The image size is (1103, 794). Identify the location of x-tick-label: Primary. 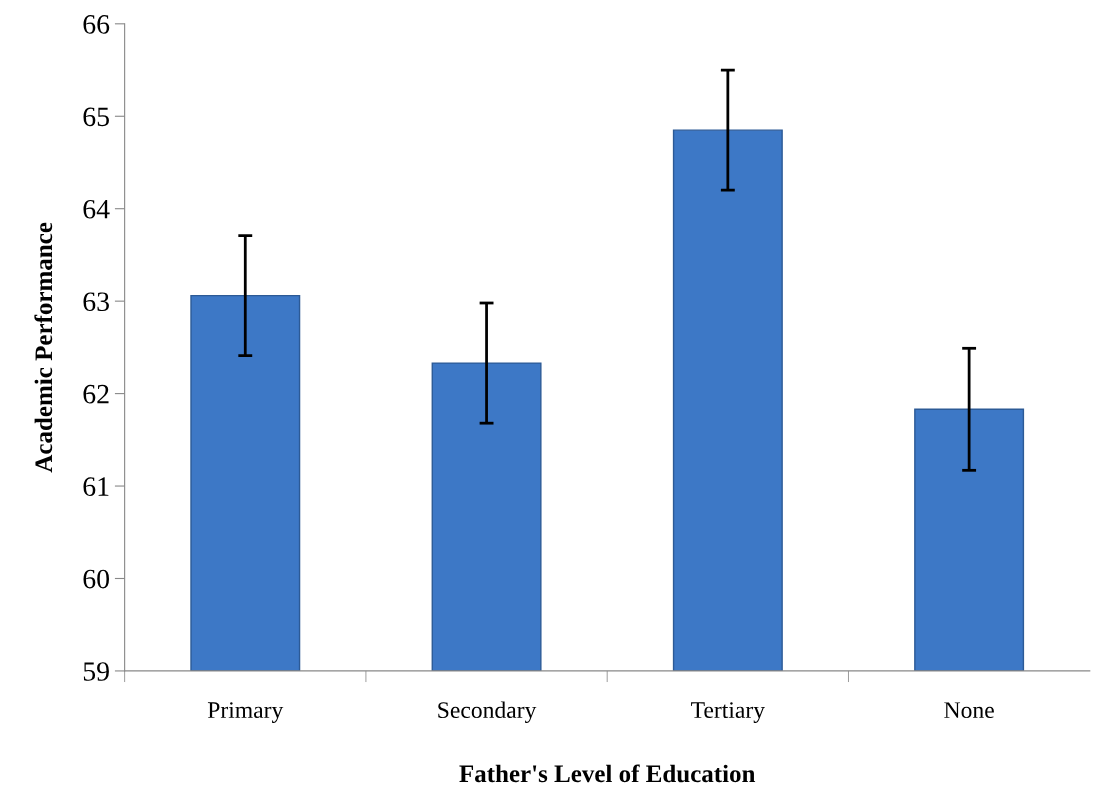
(245, 712).